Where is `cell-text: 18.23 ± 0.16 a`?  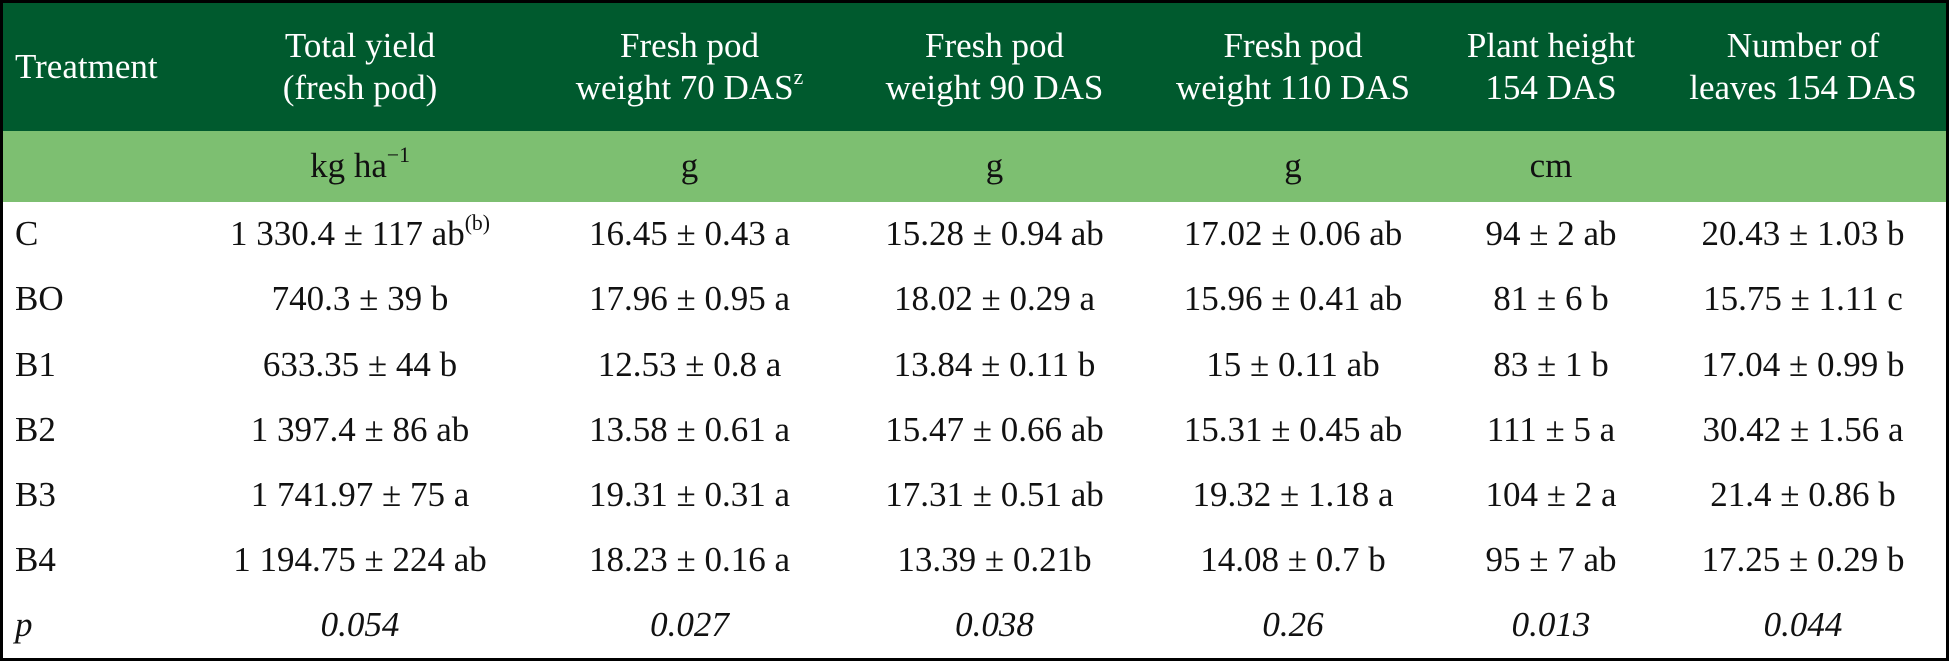 cell-text: 18.23 ± 0.16 a is located at coordinates (689, 560).